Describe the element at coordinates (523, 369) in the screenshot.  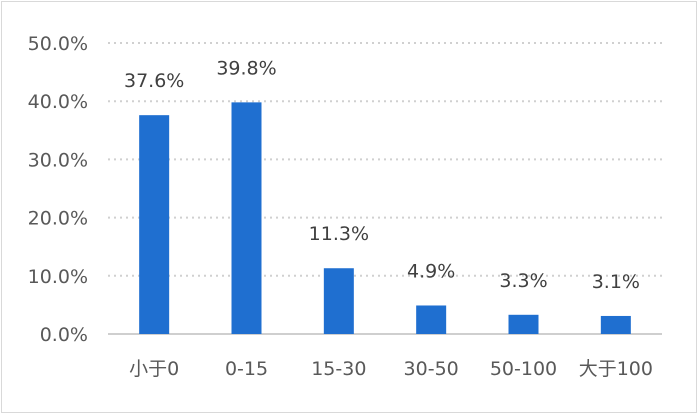
I see `category-label: 50-100` at that location.